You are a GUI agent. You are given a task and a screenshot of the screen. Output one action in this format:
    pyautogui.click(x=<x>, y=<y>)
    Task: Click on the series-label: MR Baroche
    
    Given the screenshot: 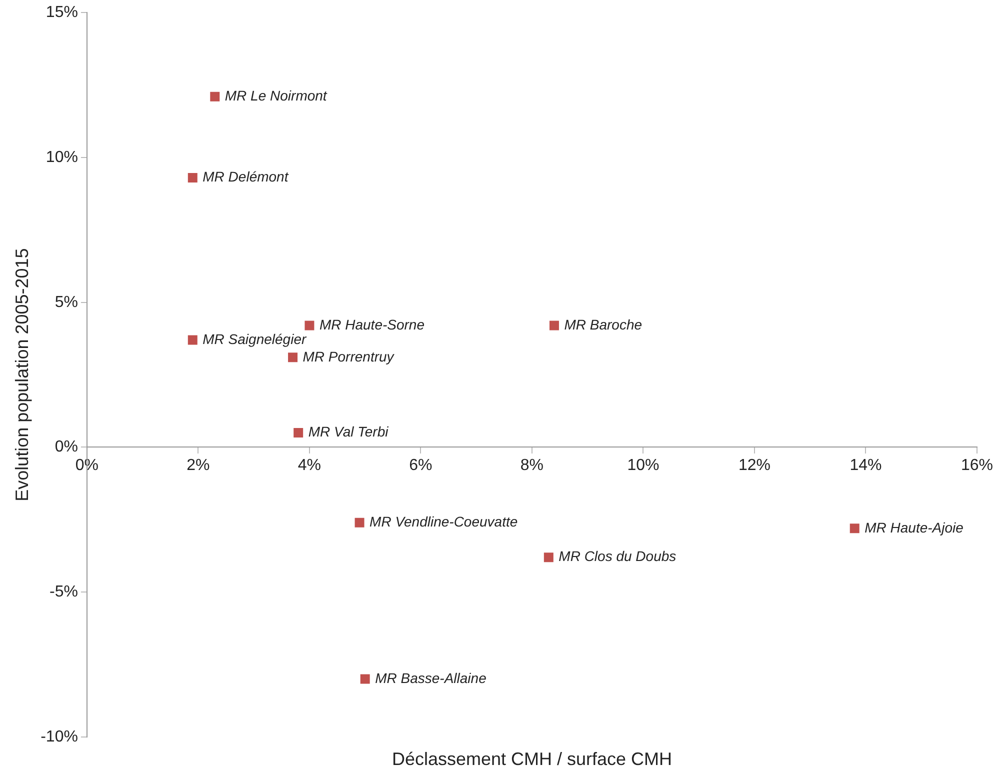 What is the action you would take?
    pyautogui.click(x=603, y=324)
    